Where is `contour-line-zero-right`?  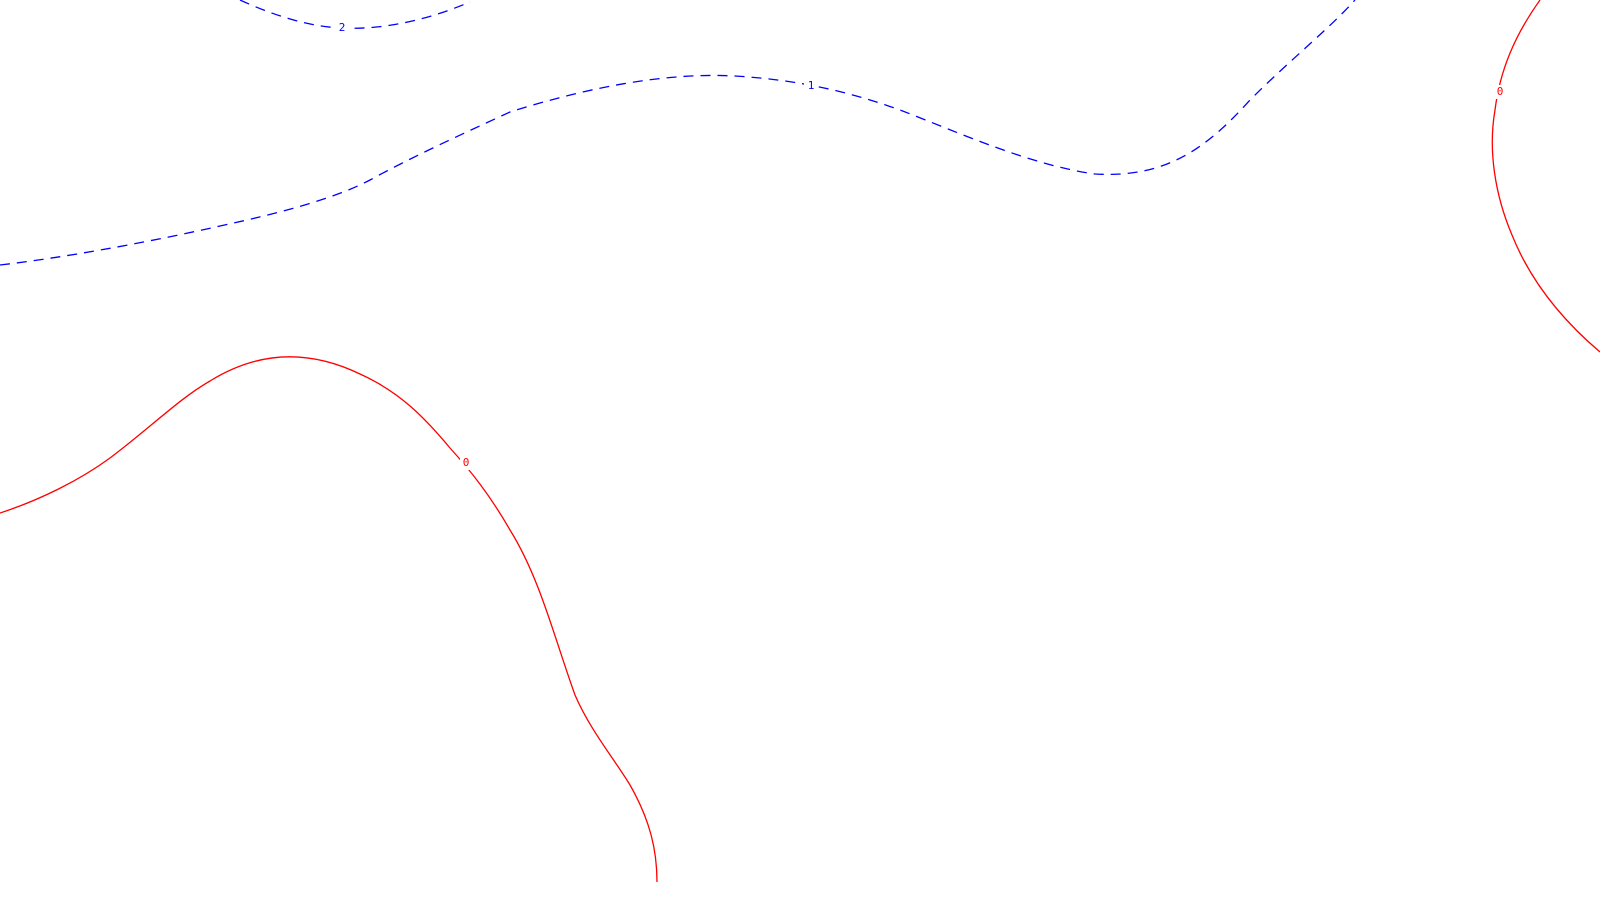
contour-line-zero-right is located at coordinates (1545, 176).